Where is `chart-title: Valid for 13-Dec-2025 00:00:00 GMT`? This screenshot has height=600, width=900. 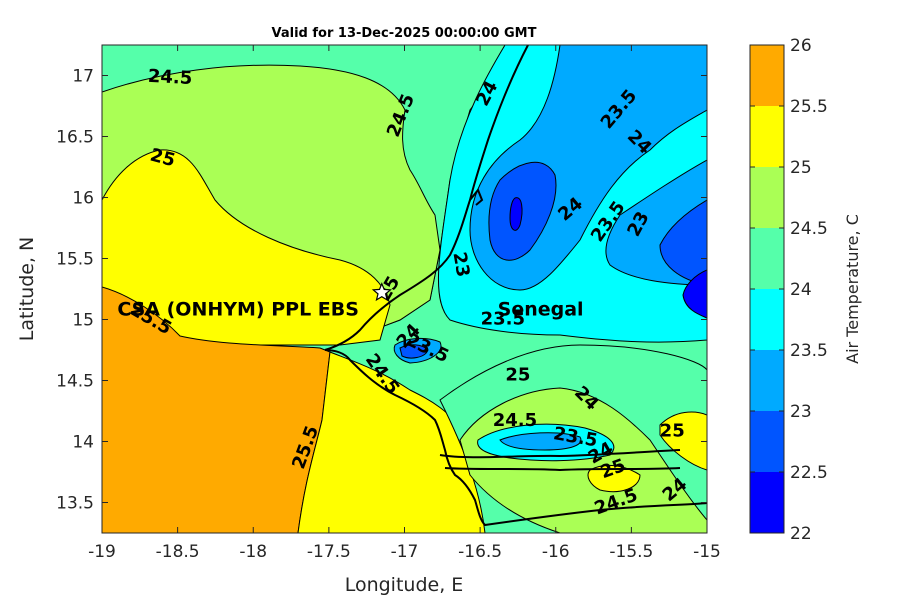 chart-title: Valid for 13-Dec-2025 00:00:00 GMT is located at coordinates (404, 33).